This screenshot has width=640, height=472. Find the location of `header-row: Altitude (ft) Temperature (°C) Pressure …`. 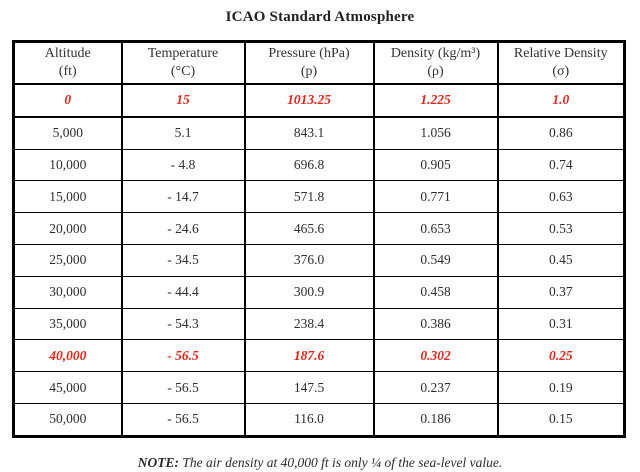

header-row: Altitude (ft) Temperature (°C) Pressure … is located at coordinates (319, 63).